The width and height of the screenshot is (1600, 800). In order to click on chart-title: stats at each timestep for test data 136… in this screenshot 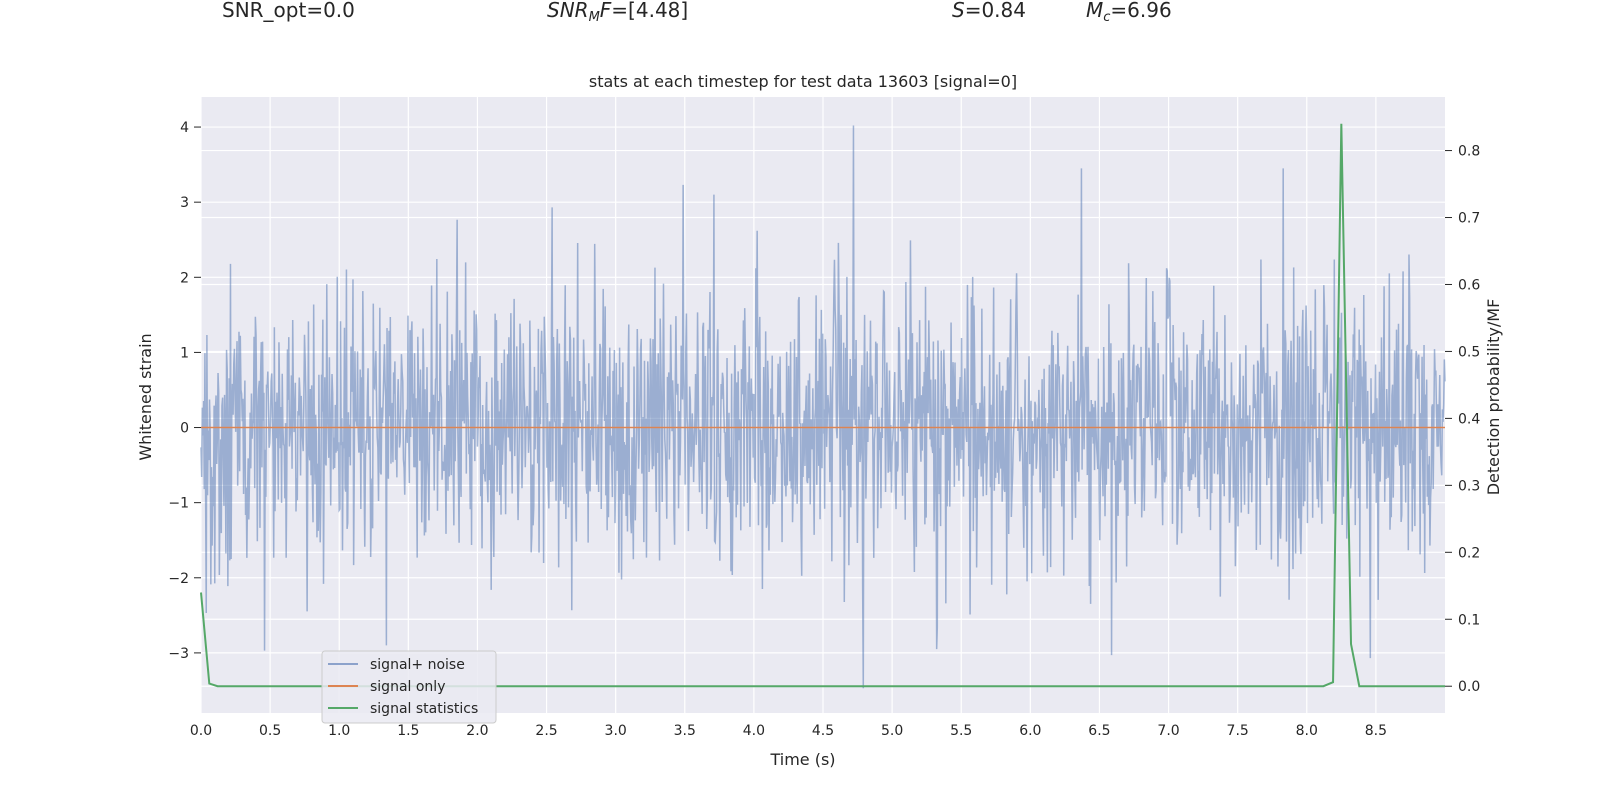, I will do `click(803, 81)`.